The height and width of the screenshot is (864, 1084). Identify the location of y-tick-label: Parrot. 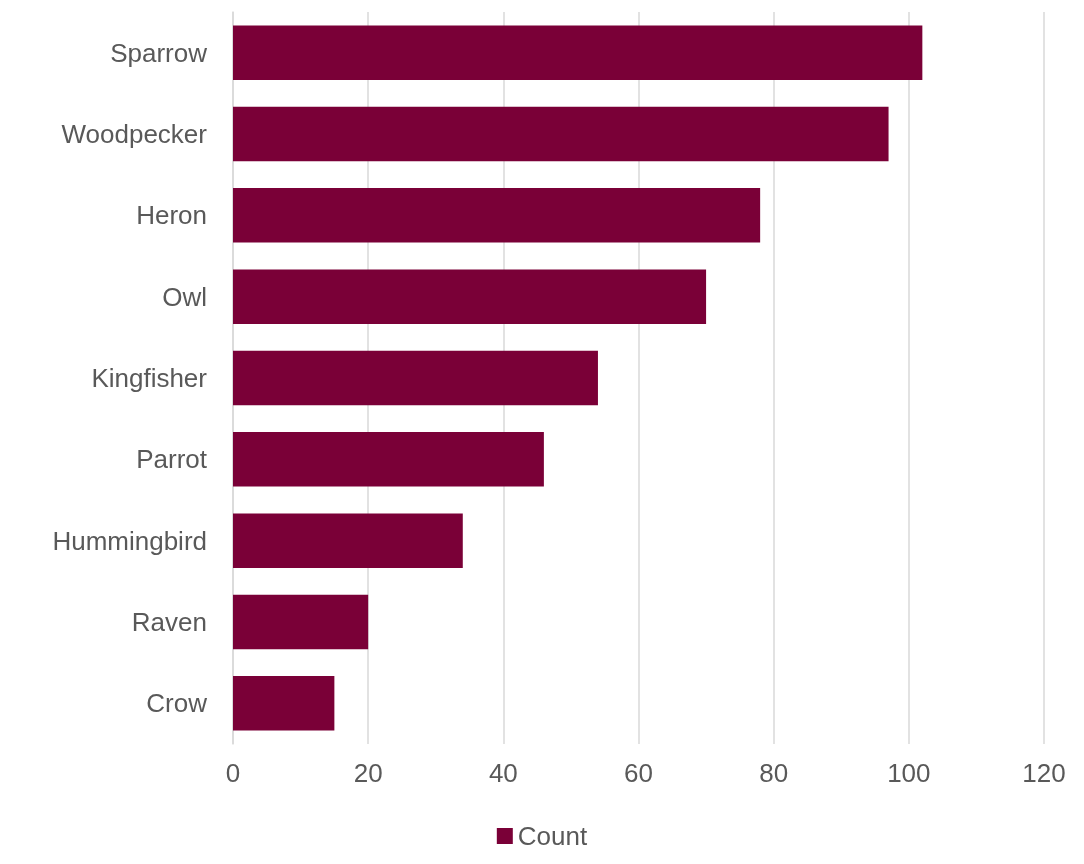
(172, 459).